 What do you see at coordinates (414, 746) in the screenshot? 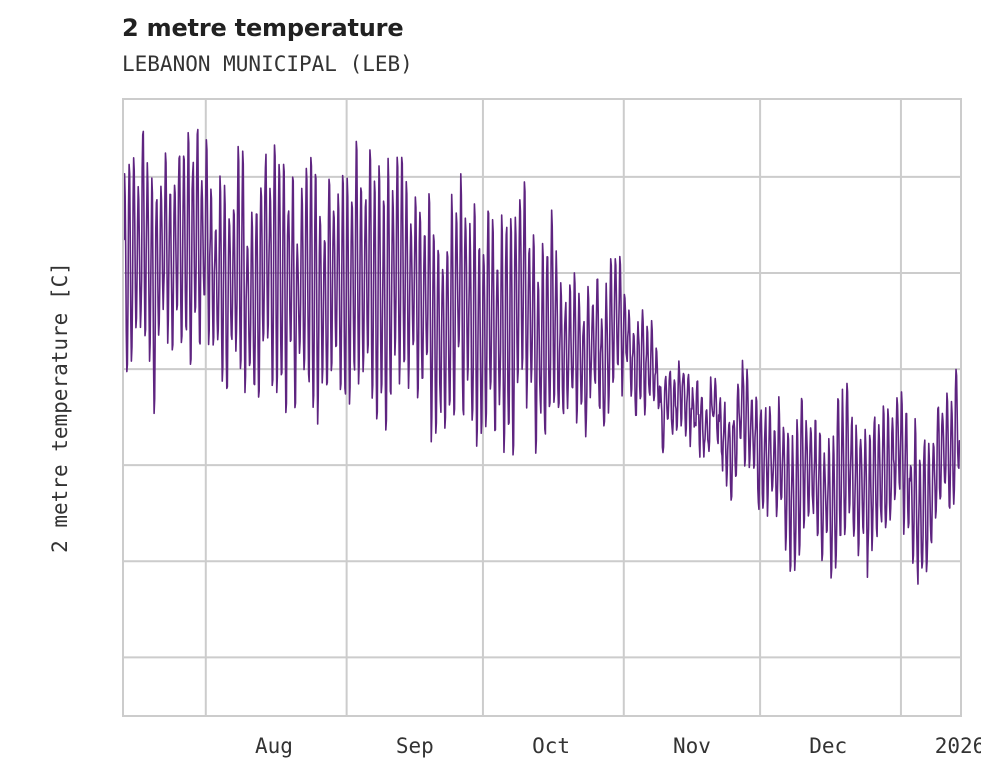
I see `x-tick-label: Sep` at bounding box center [414, 746].